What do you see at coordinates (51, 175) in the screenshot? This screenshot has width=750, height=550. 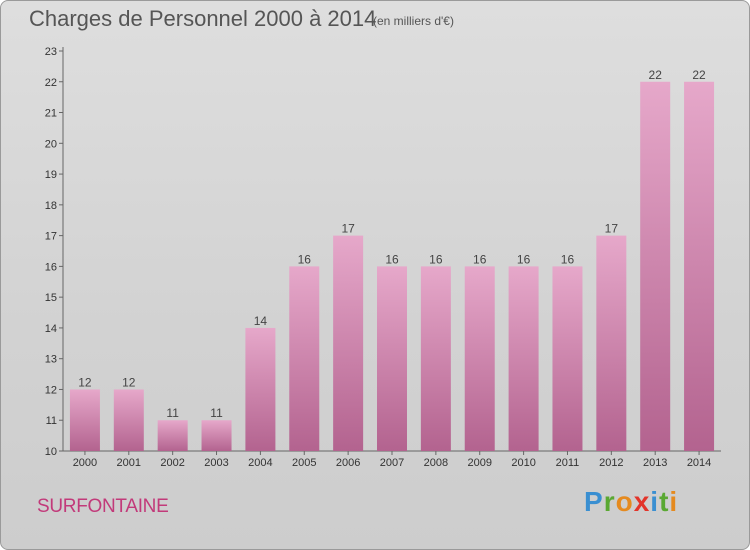 I see `y-tick-label: 19` at bounding box center [51, 175].